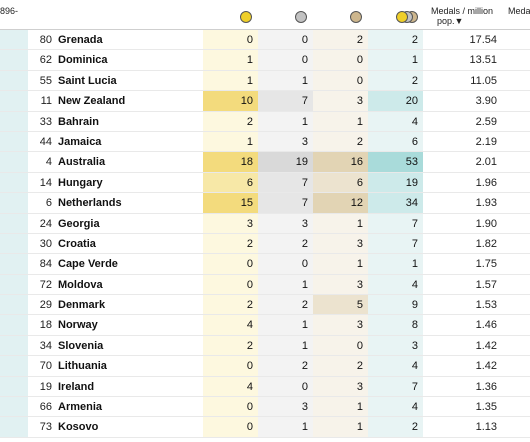  Describe the element at coordinates (265, 60) in the screenshot. I see `table-row: 62 Dominica 1 0 0 1 13.51` at that location.